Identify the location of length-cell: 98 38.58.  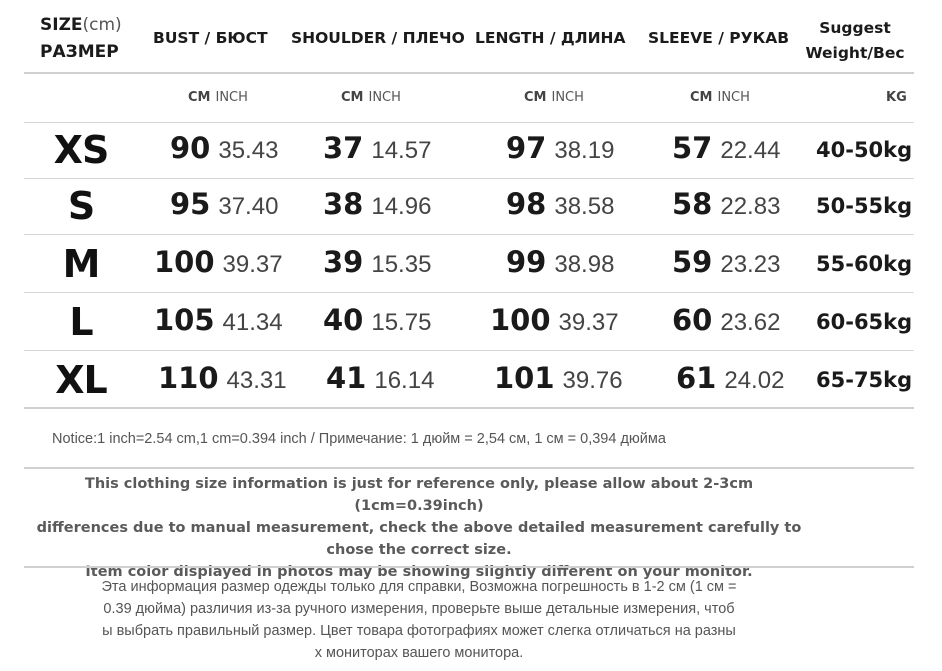
(560, 204).